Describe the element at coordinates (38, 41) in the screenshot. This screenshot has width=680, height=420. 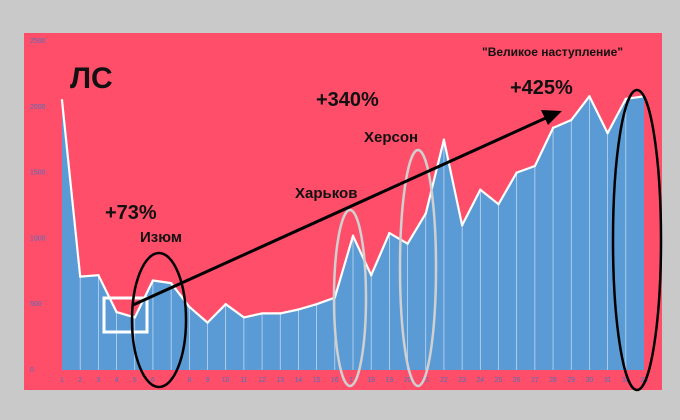
I see `y-tick-label: 2500` at that location.